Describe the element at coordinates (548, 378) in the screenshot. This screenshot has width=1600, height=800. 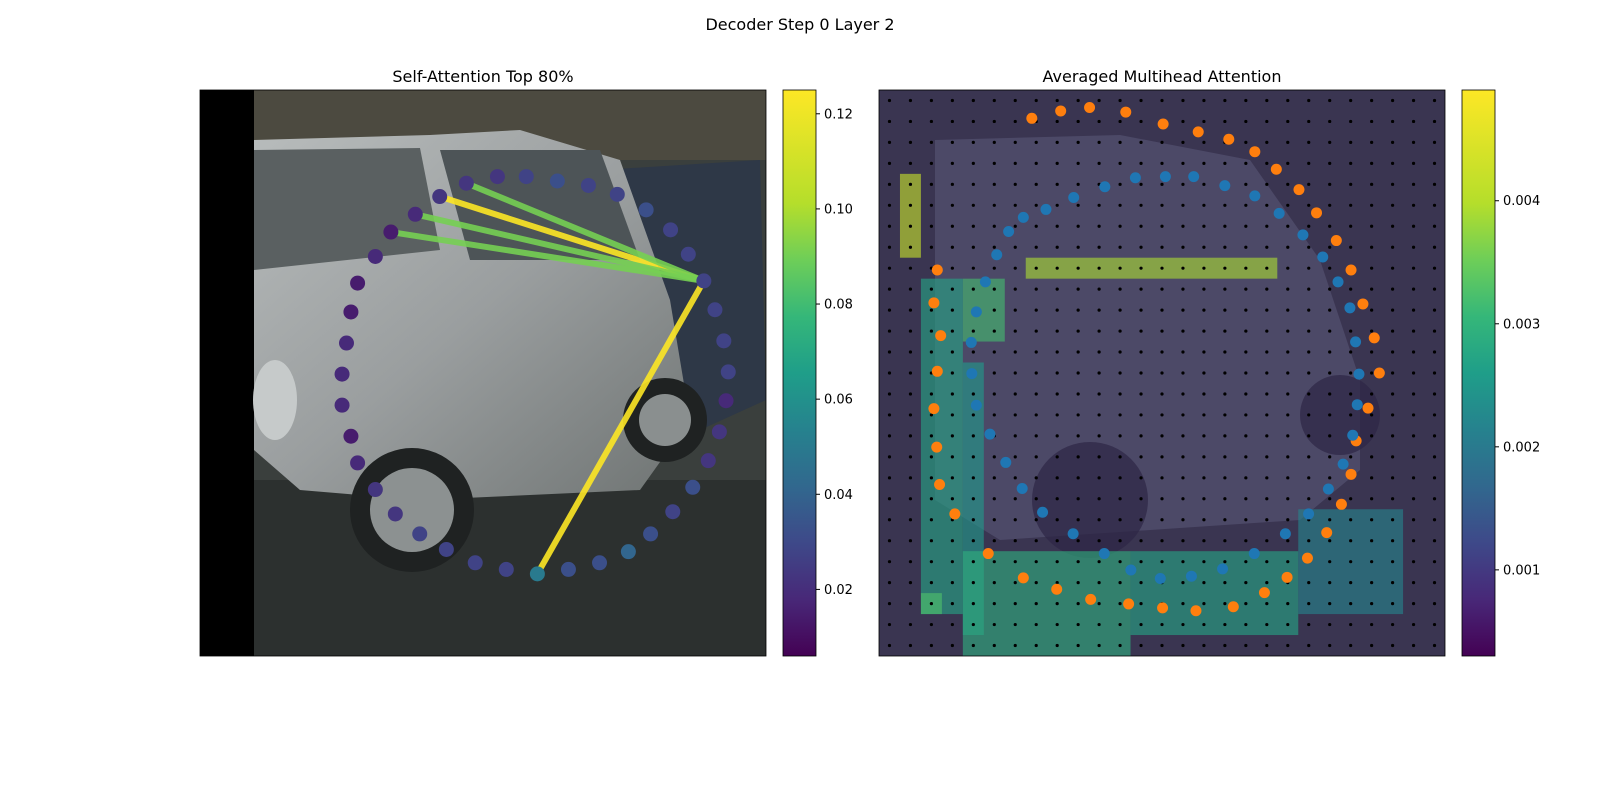
I see `attention-lines` at that location.